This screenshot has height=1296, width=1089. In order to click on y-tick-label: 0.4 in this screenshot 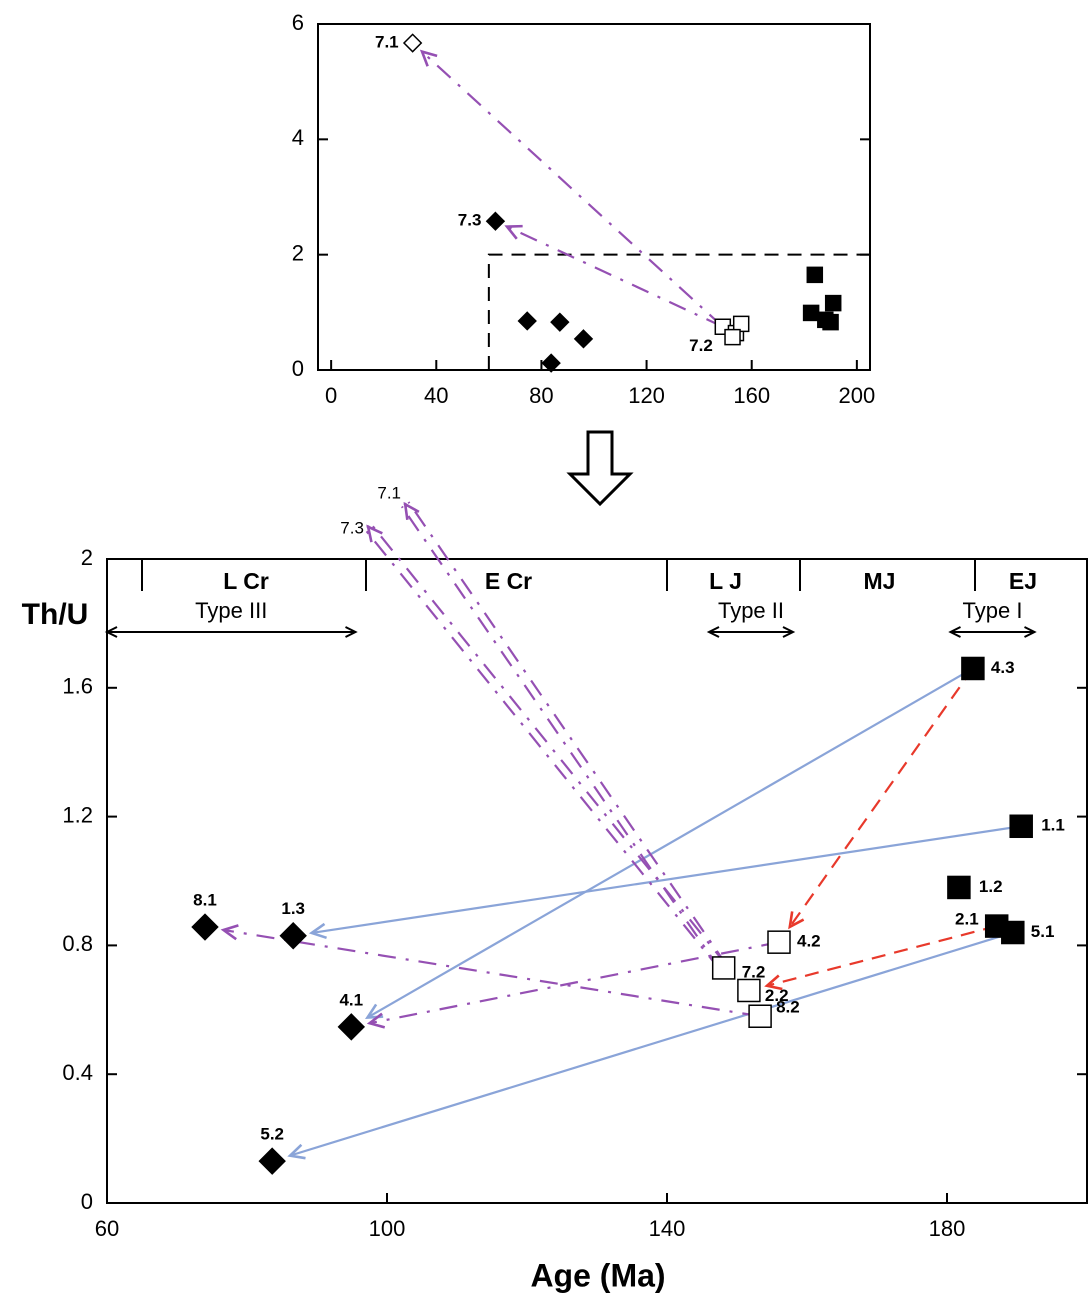, I will do `click(77, 1072)`.